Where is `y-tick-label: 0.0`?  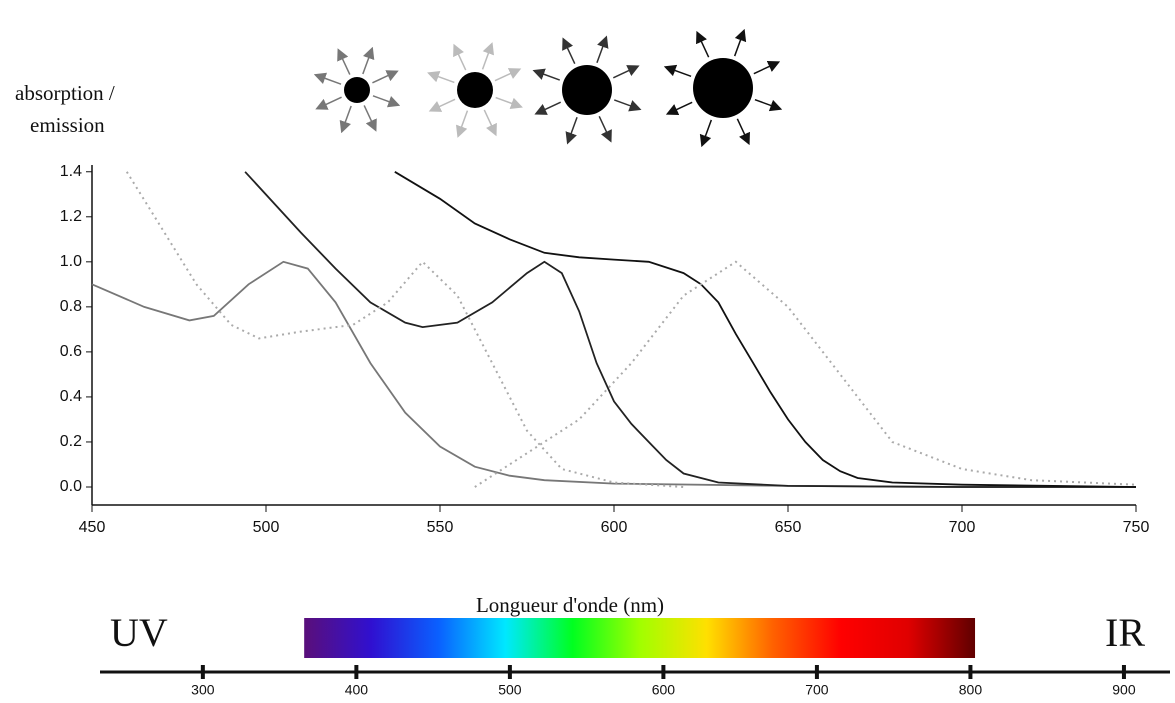
y-tick-label: 0.0 is located at coordinates (71, 486).